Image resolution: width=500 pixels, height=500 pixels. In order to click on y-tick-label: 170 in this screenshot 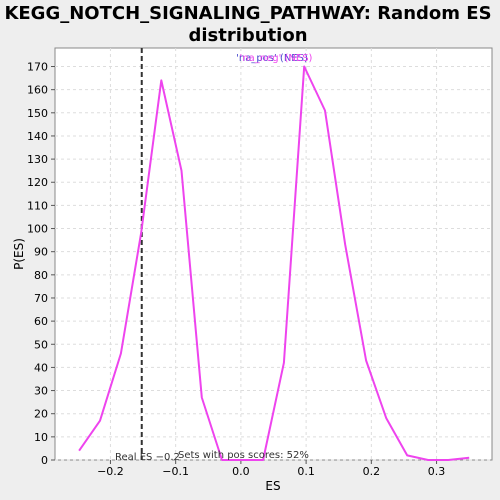, I will do `click(37, 67)`.